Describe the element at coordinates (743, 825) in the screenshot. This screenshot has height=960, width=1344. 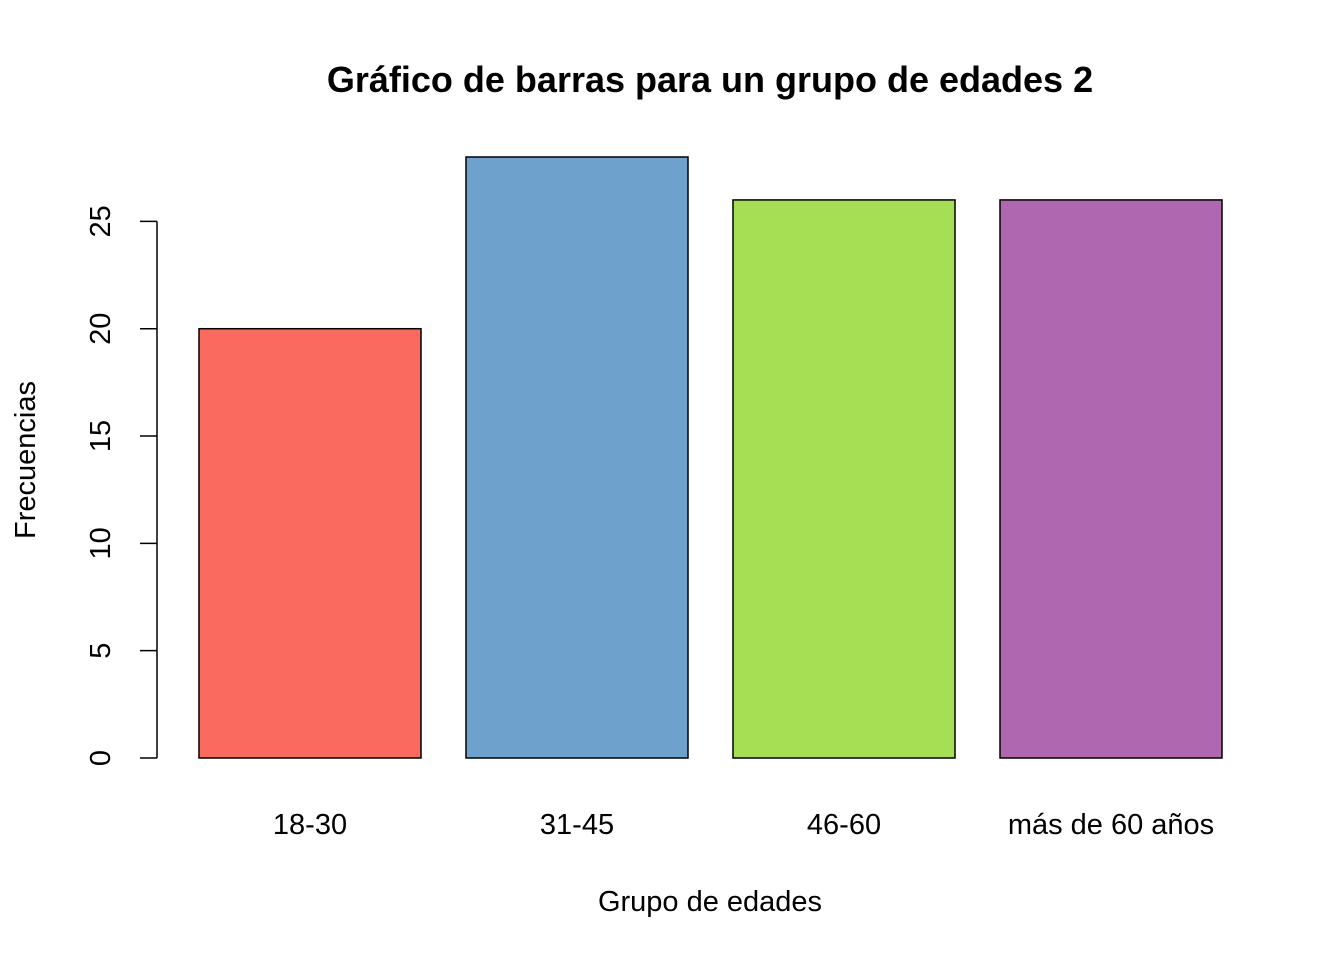
I see `x-tick-labels: 18-30 31-45 46-60 más de 60 años` at that location.